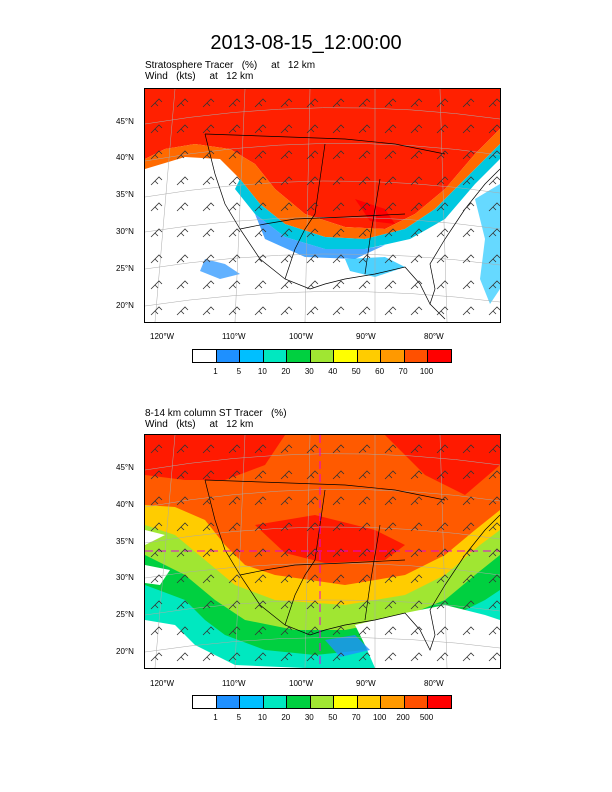 This screenshot has width=612, height=792. Describe the element at coordinates (234, 336) in the screenshot. I see `panel1-lon-label: 110°W` at that location.